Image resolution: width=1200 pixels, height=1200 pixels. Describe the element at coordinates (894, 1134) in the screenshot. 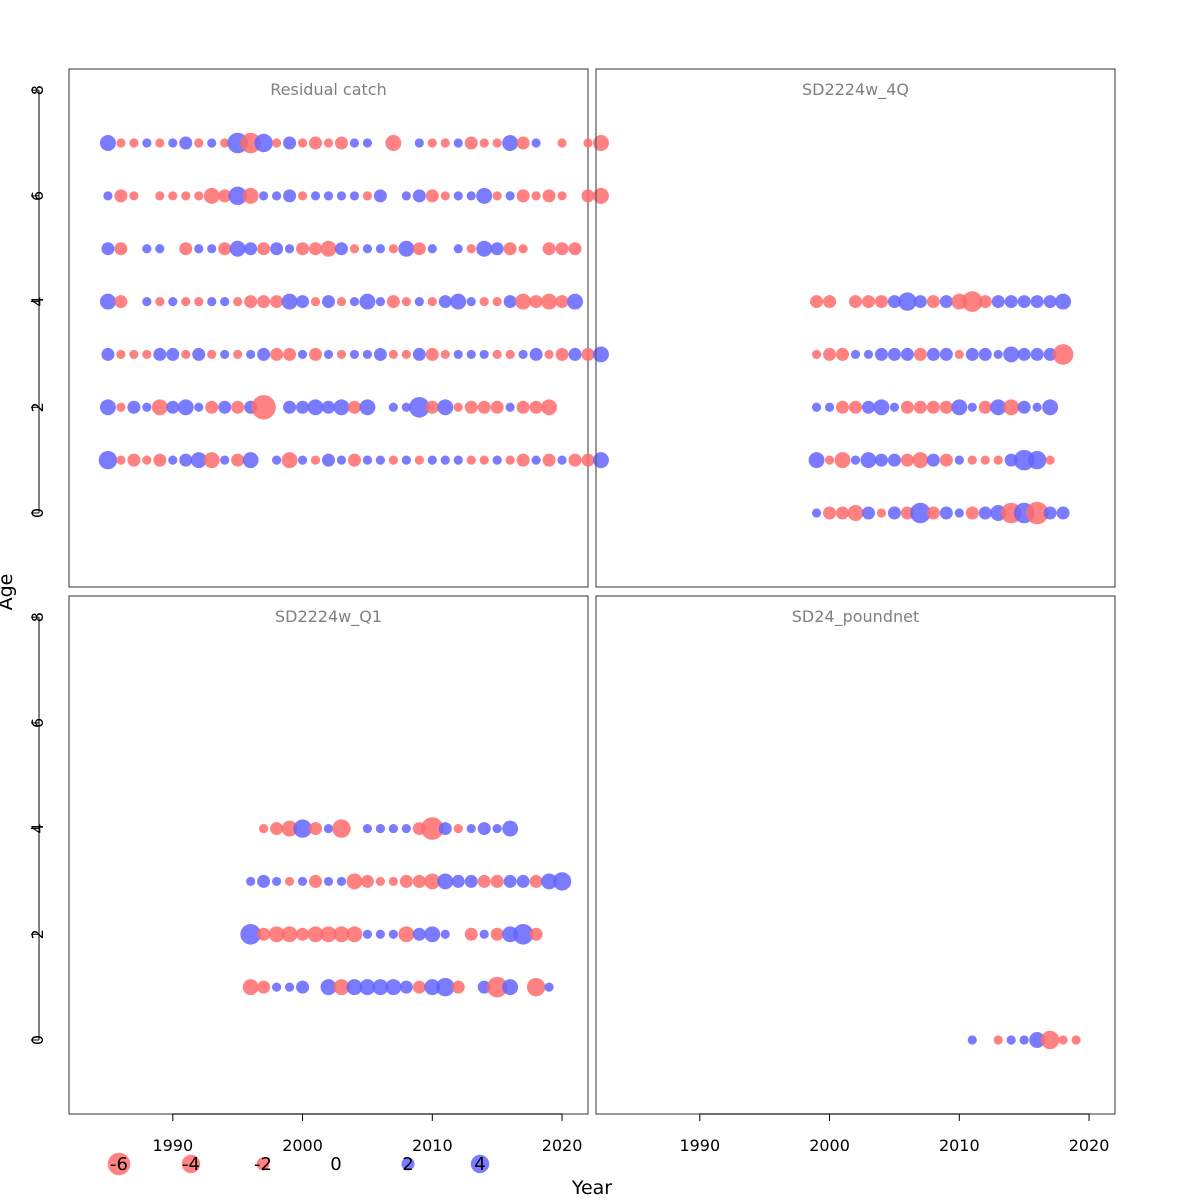

I see `x-axis: 1990 2000 2010 2020` at that location.